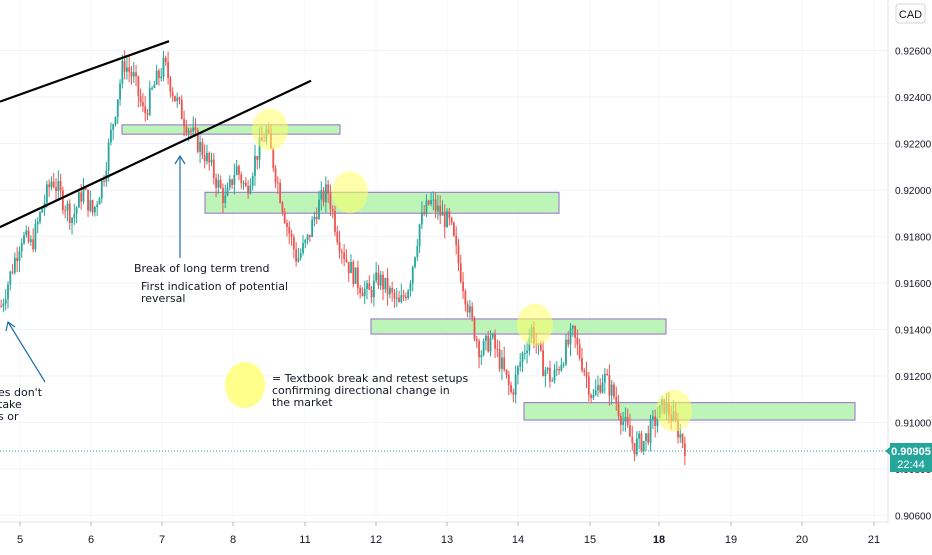 The width and height of the screenshot is (932, 555). What do you see at coordinates (21, 392) in the screenshot?
I see `annotation-left-1: es don't` at bounding box center [21, 392].